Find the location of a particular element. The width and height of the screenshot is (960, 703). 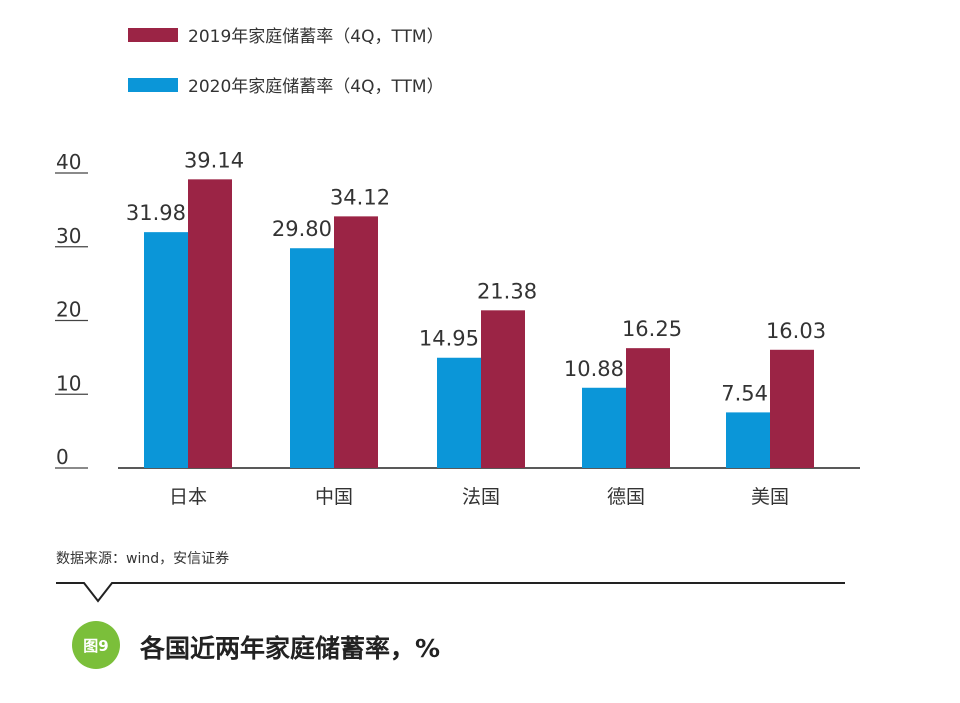

legend-label-2019: 2019年家庭储蓄率（4Q，TTM） is located at coordinates (316, 37).